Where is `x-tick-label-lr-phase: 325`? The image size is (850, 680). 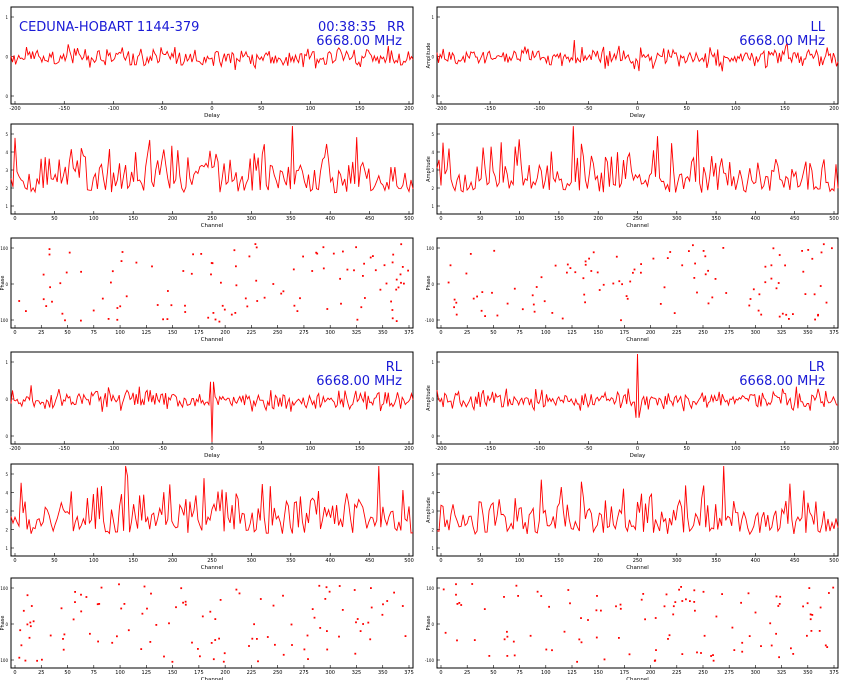
x-tick-label-lr-phase: 325 is located at coordinates (782, 673).